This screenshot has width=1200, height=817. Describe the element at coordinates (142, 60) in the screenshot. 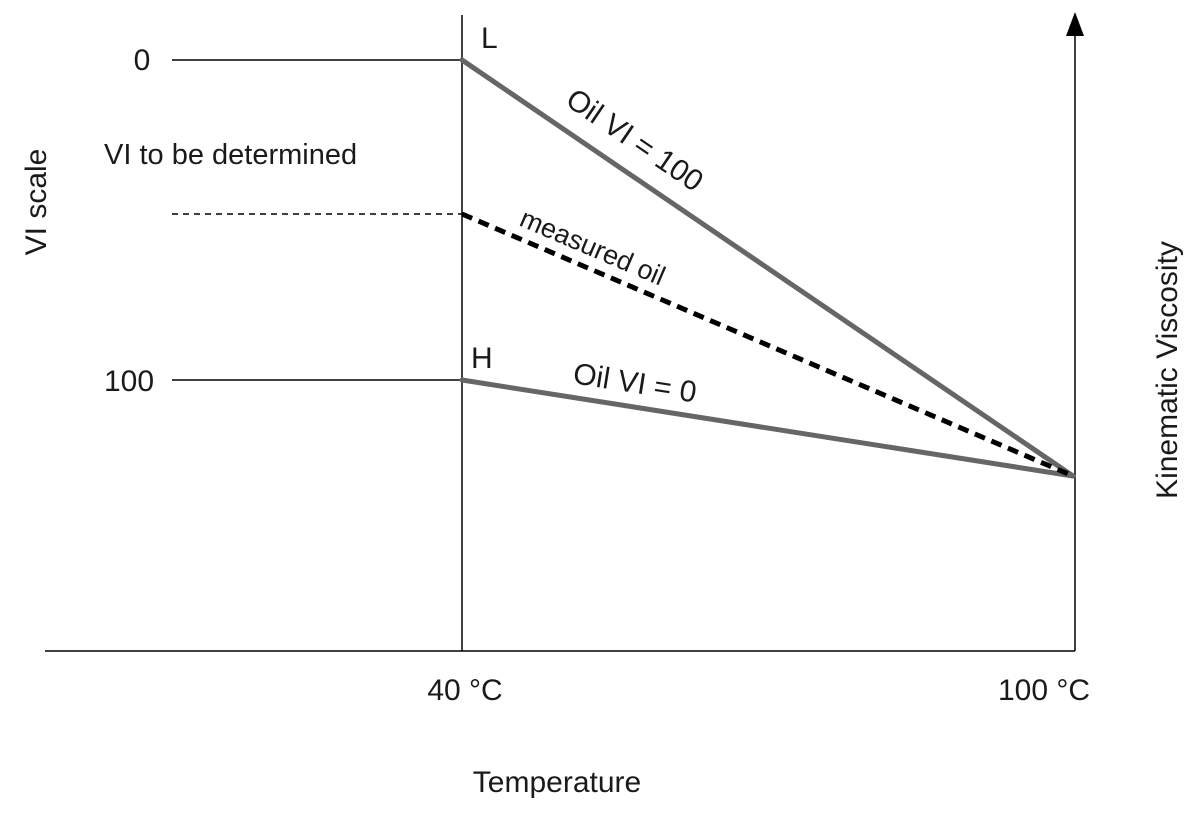

I see `vi-tick-0: 0` at that location.